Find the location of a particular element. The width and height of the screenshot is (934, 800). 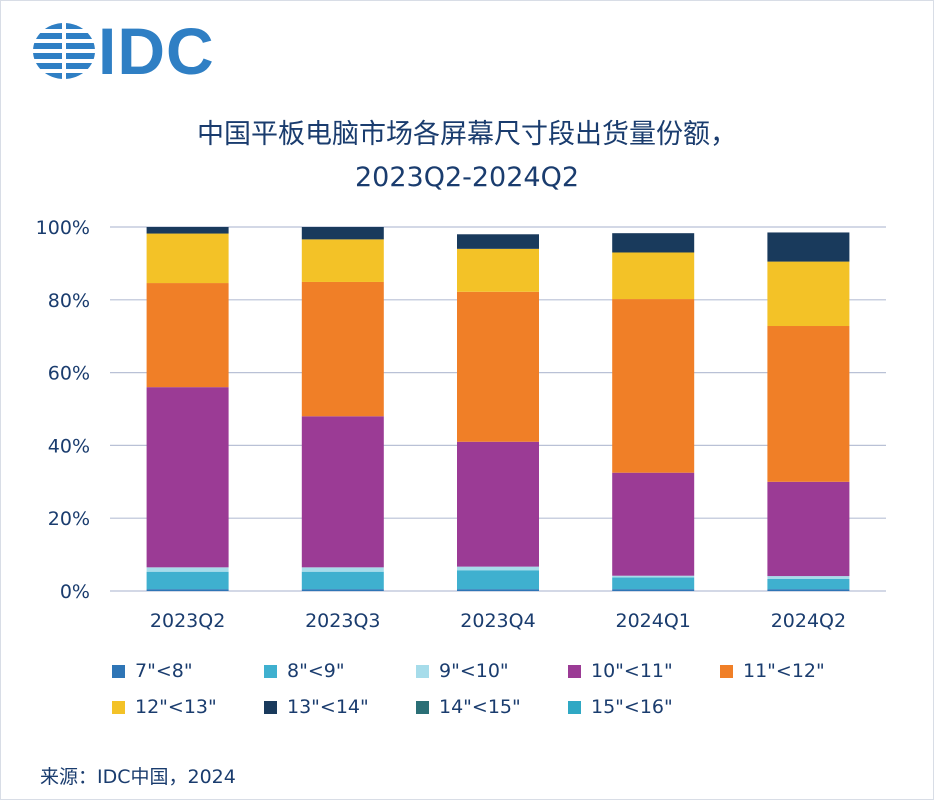

legend-item: 8"<9" is located at coordinates (340, 671).